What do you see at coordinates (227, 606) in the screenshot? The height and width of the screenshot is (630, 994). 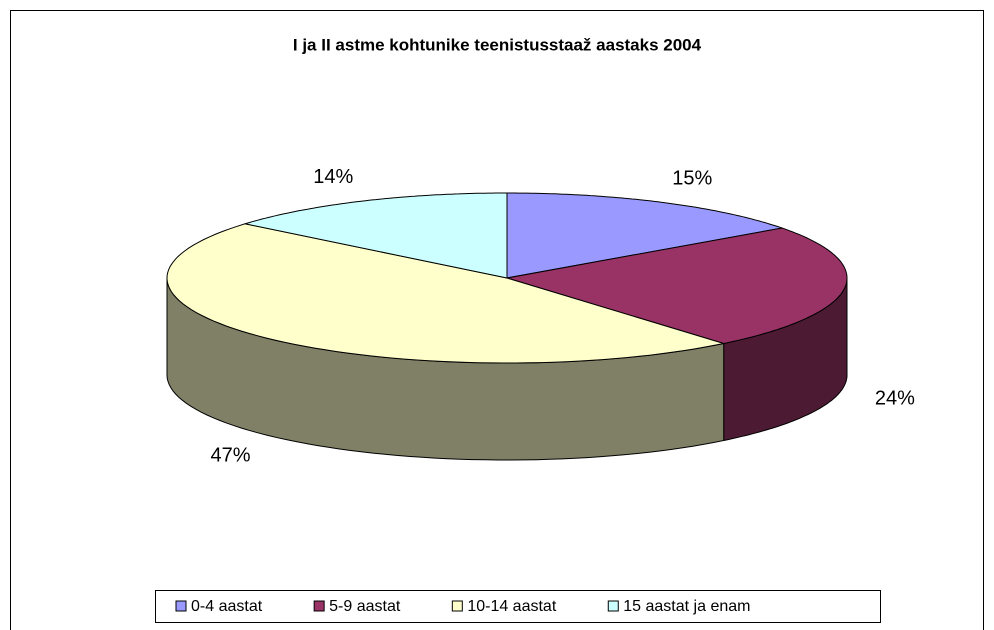 I see `legend-label: 0-4 aastat` at bounding box center [227, 606].